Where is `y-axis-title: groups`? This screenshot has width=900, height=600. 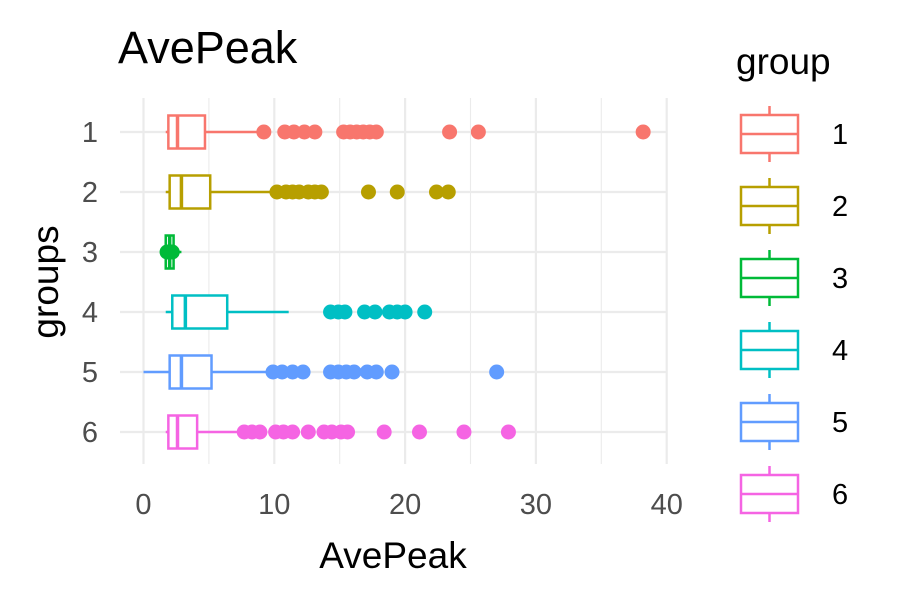
y-axis-title: groups is located at coordinates (45, 281).